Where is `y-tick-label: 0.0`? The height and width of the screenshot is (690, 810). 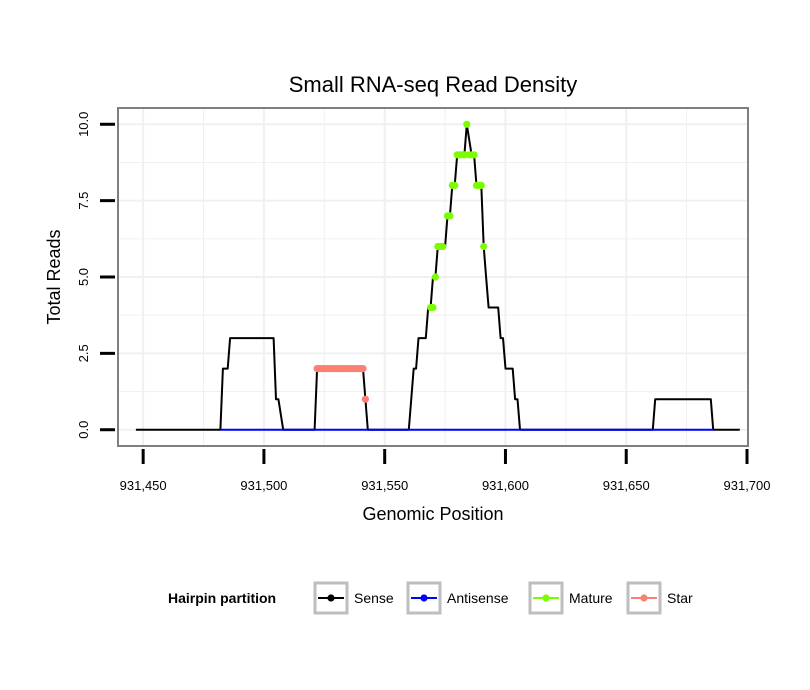 y-tick-label: 0.0 is located at coordinates (83, 430).